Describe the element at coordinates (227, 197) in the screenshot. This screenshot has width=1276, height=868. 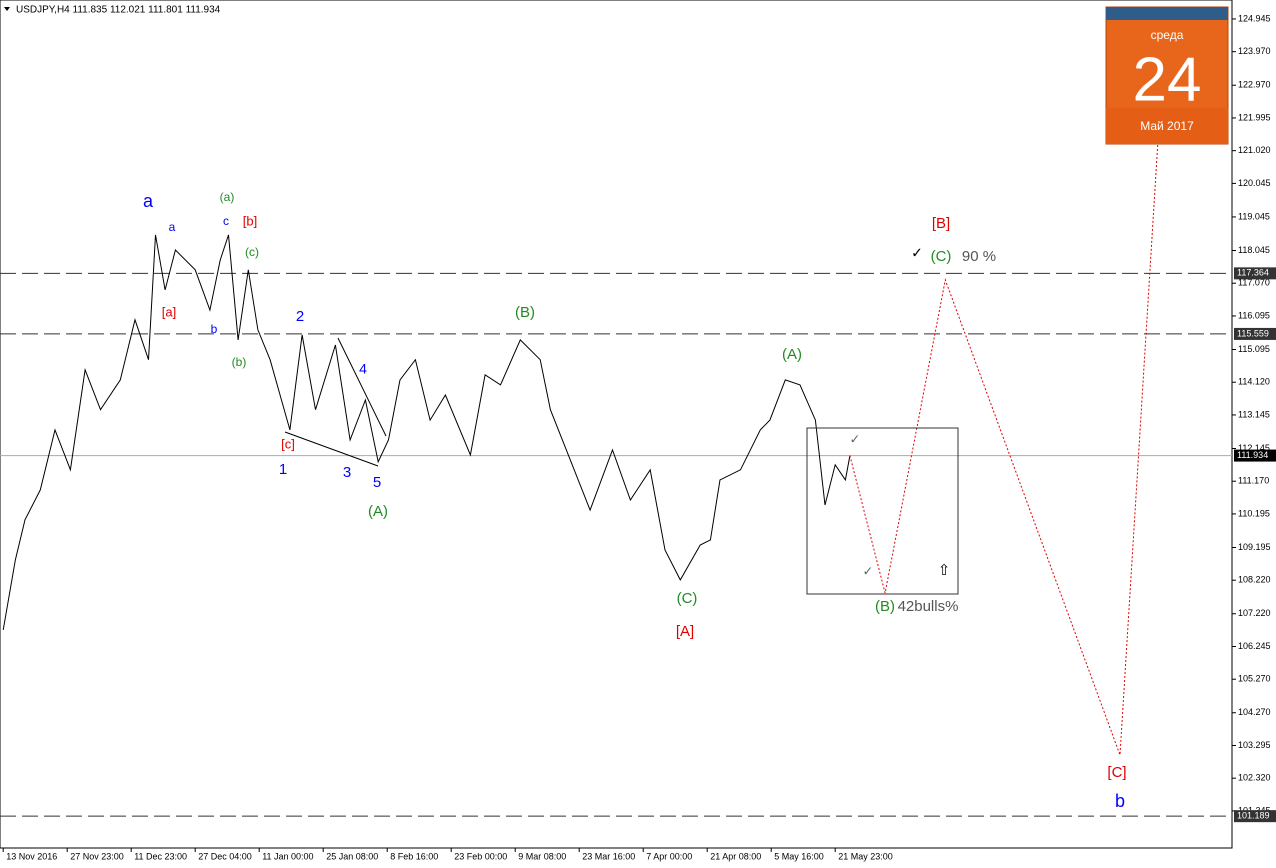
I see `wave-label: (a)` at that location.